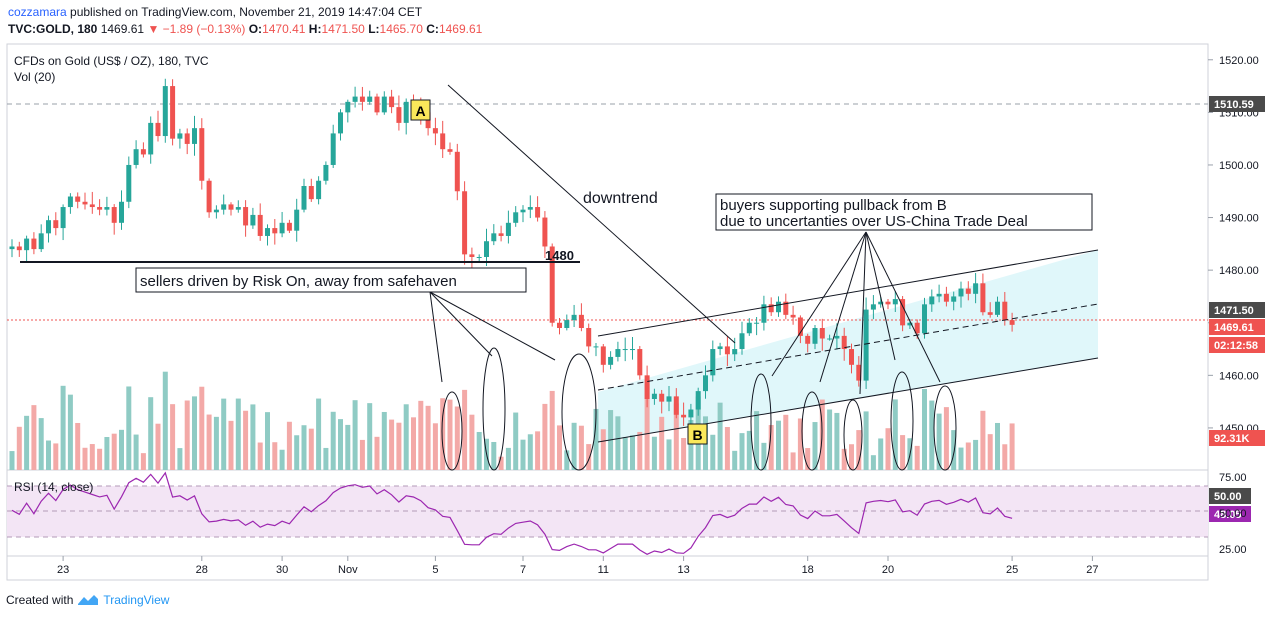 The width and height of the screenshot is (1274, 618). I want to click on rsi-line, so click(512, 513).